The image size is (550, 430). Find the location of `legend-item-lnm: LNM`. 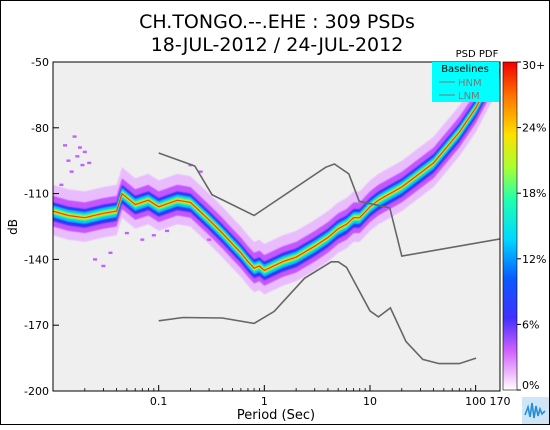

legend-item-lnm: LNM is located at coordinates (469, 96).